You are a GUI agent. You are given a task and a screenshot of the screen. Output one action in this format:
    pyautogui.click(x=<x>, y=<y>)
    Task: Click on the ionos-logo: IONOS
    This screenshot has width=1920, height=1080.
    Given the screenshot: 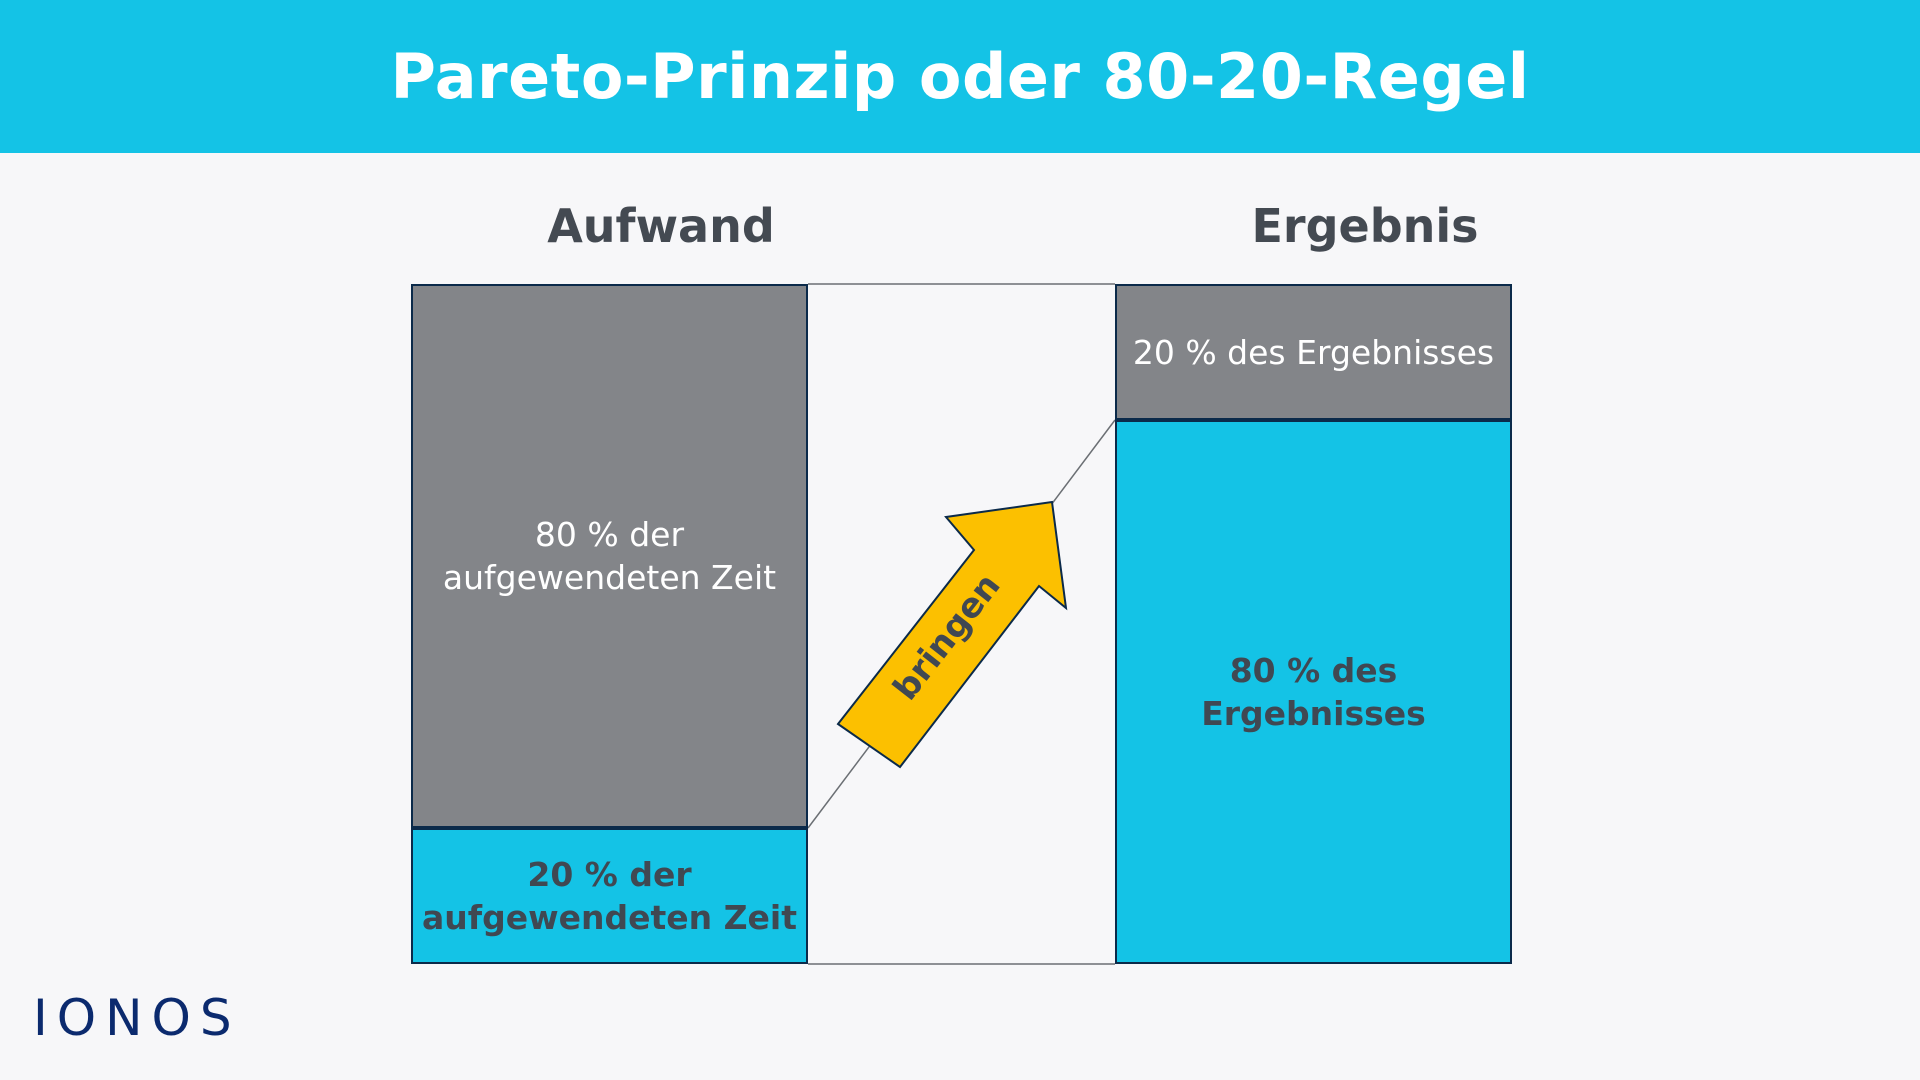 What is the action you would take?
    pyautogui.click(x=137, y=1018)
    